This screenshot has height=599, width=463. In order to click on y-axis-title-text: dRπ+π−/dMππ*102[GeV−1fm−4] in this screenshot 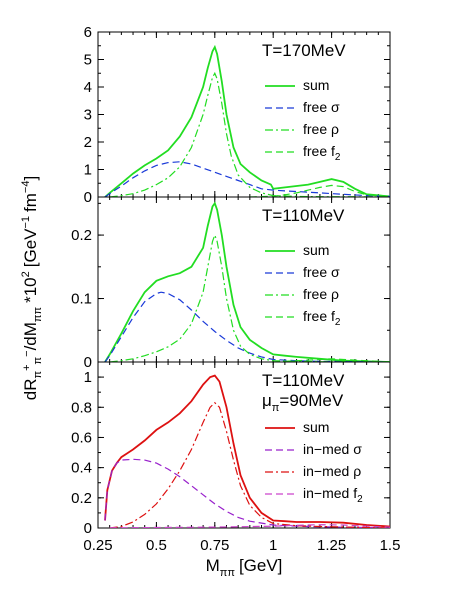, I will do `click(32, 288)`.